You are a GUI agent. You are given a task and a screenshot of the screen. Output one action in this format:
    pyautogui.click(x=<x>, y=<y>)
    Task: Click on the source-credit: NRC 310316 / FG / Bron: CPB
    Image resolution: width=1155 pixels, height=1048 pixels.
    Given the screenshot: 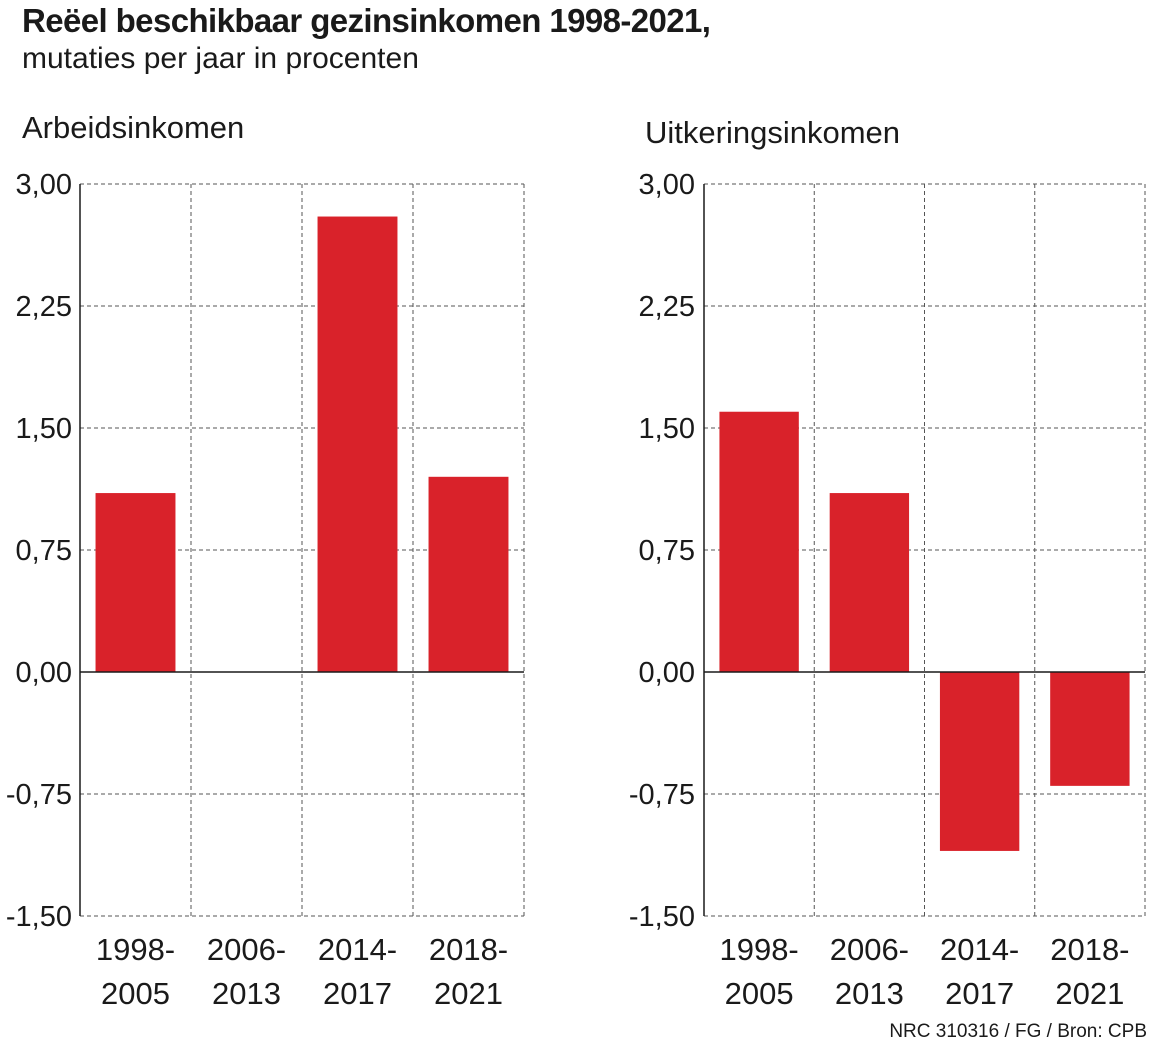 What is the action you would take?
    pyautogui.click(x=1018, y=1031)
    